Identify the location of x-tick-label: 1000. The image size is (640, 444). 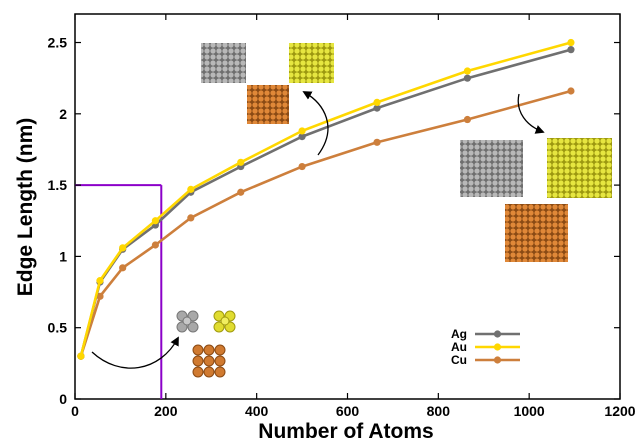
(529, 411).